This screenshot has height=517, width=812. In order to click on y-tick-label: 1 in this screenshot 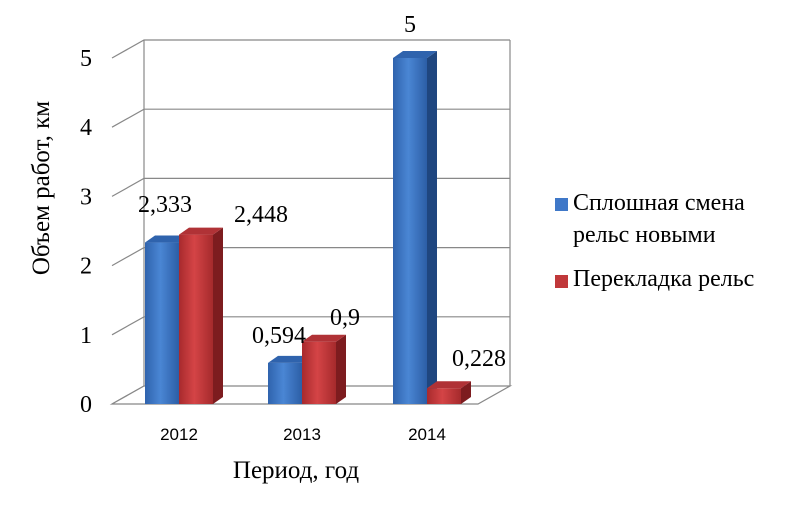, I will do `click(86, 336)`.